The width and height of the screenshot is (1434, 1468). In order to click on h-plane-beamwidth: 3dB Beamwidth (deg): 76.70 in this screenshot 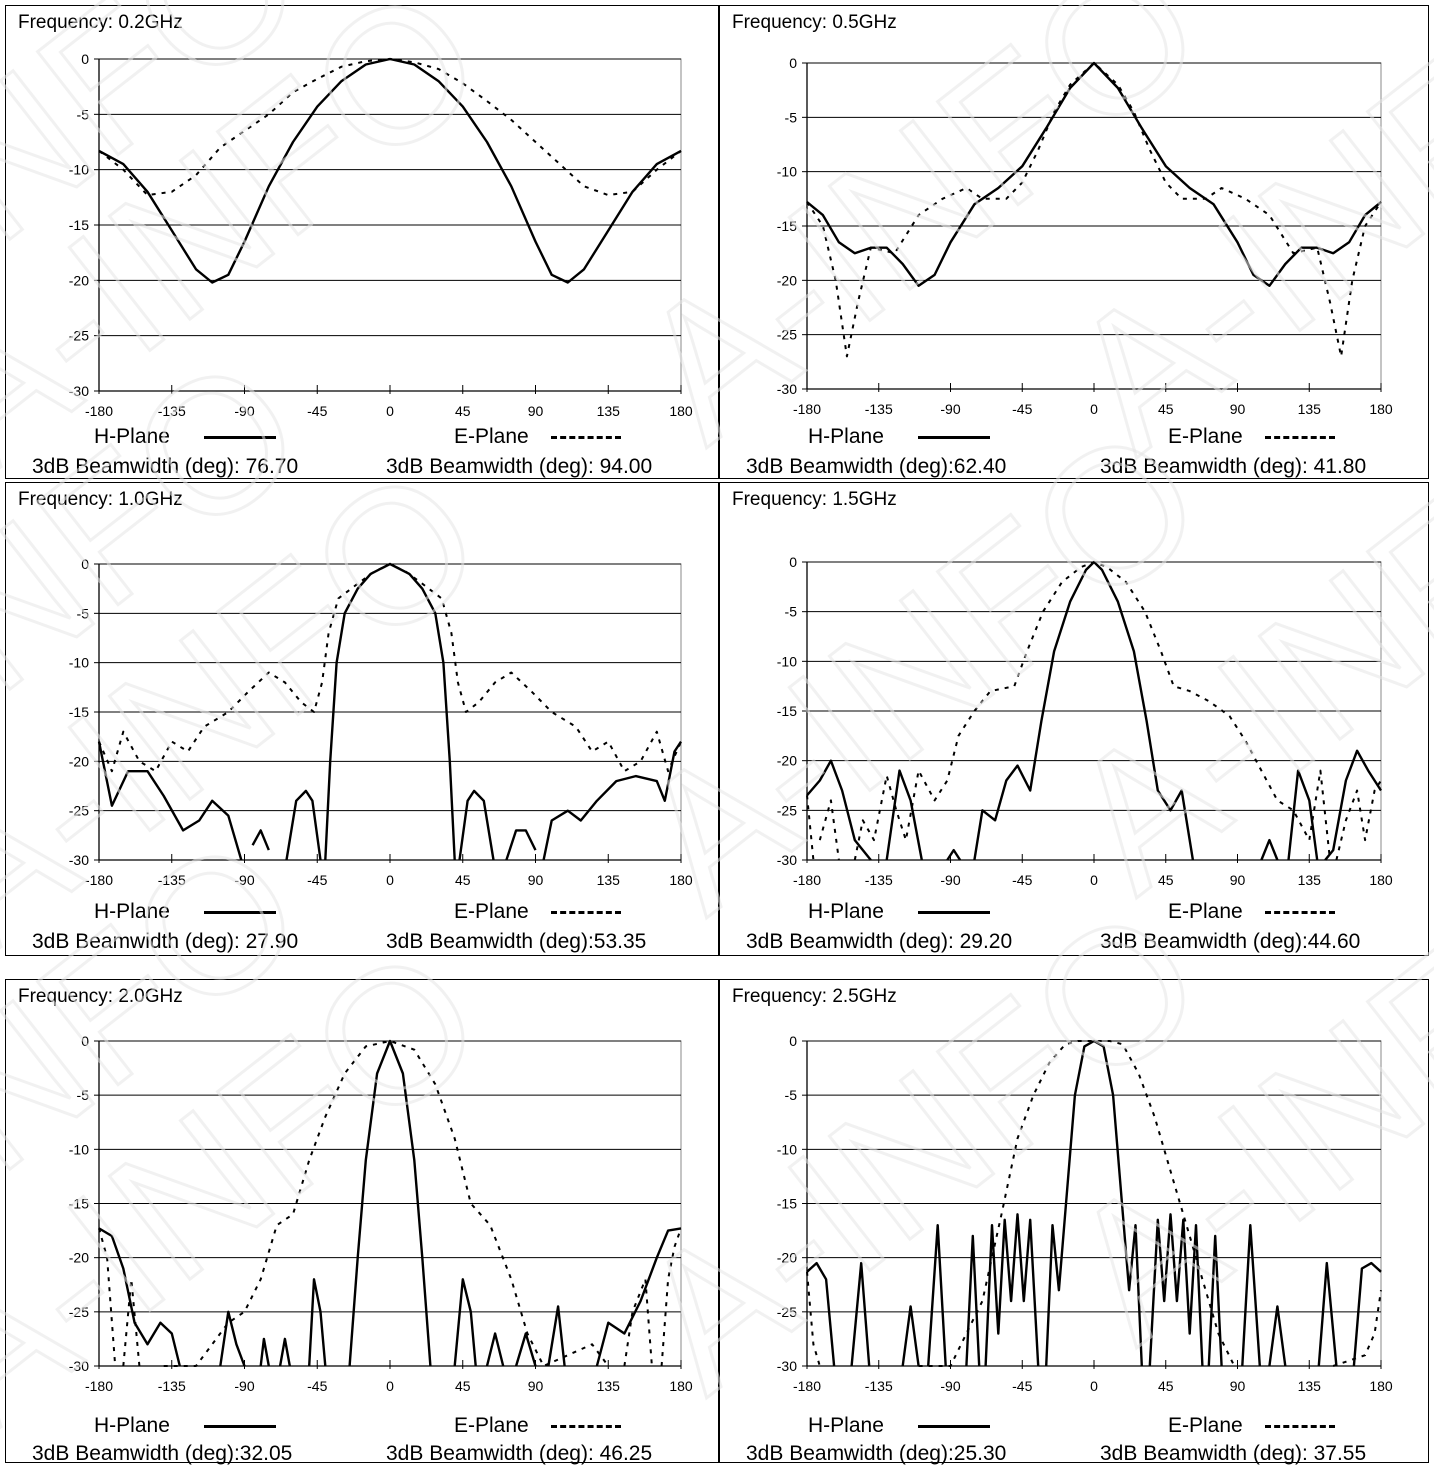, I will do `click(165, 466)`.